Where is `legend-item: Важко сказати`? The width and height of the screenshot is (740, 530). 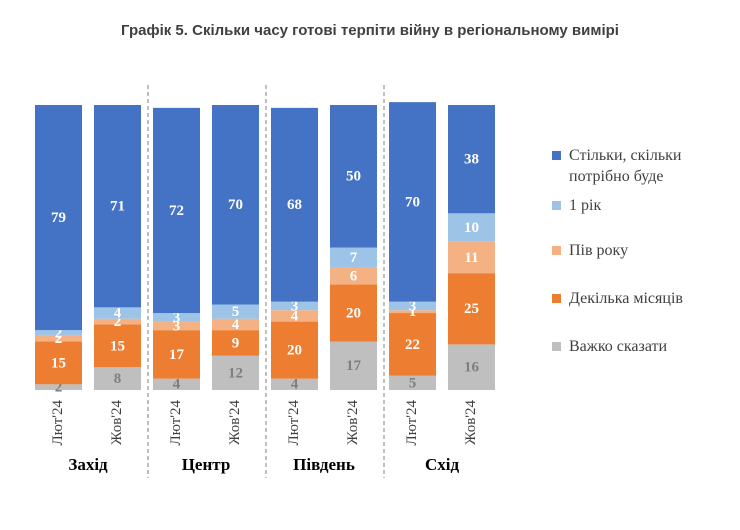 legend-item: Важко сказати is located at coordinates (609, 346).